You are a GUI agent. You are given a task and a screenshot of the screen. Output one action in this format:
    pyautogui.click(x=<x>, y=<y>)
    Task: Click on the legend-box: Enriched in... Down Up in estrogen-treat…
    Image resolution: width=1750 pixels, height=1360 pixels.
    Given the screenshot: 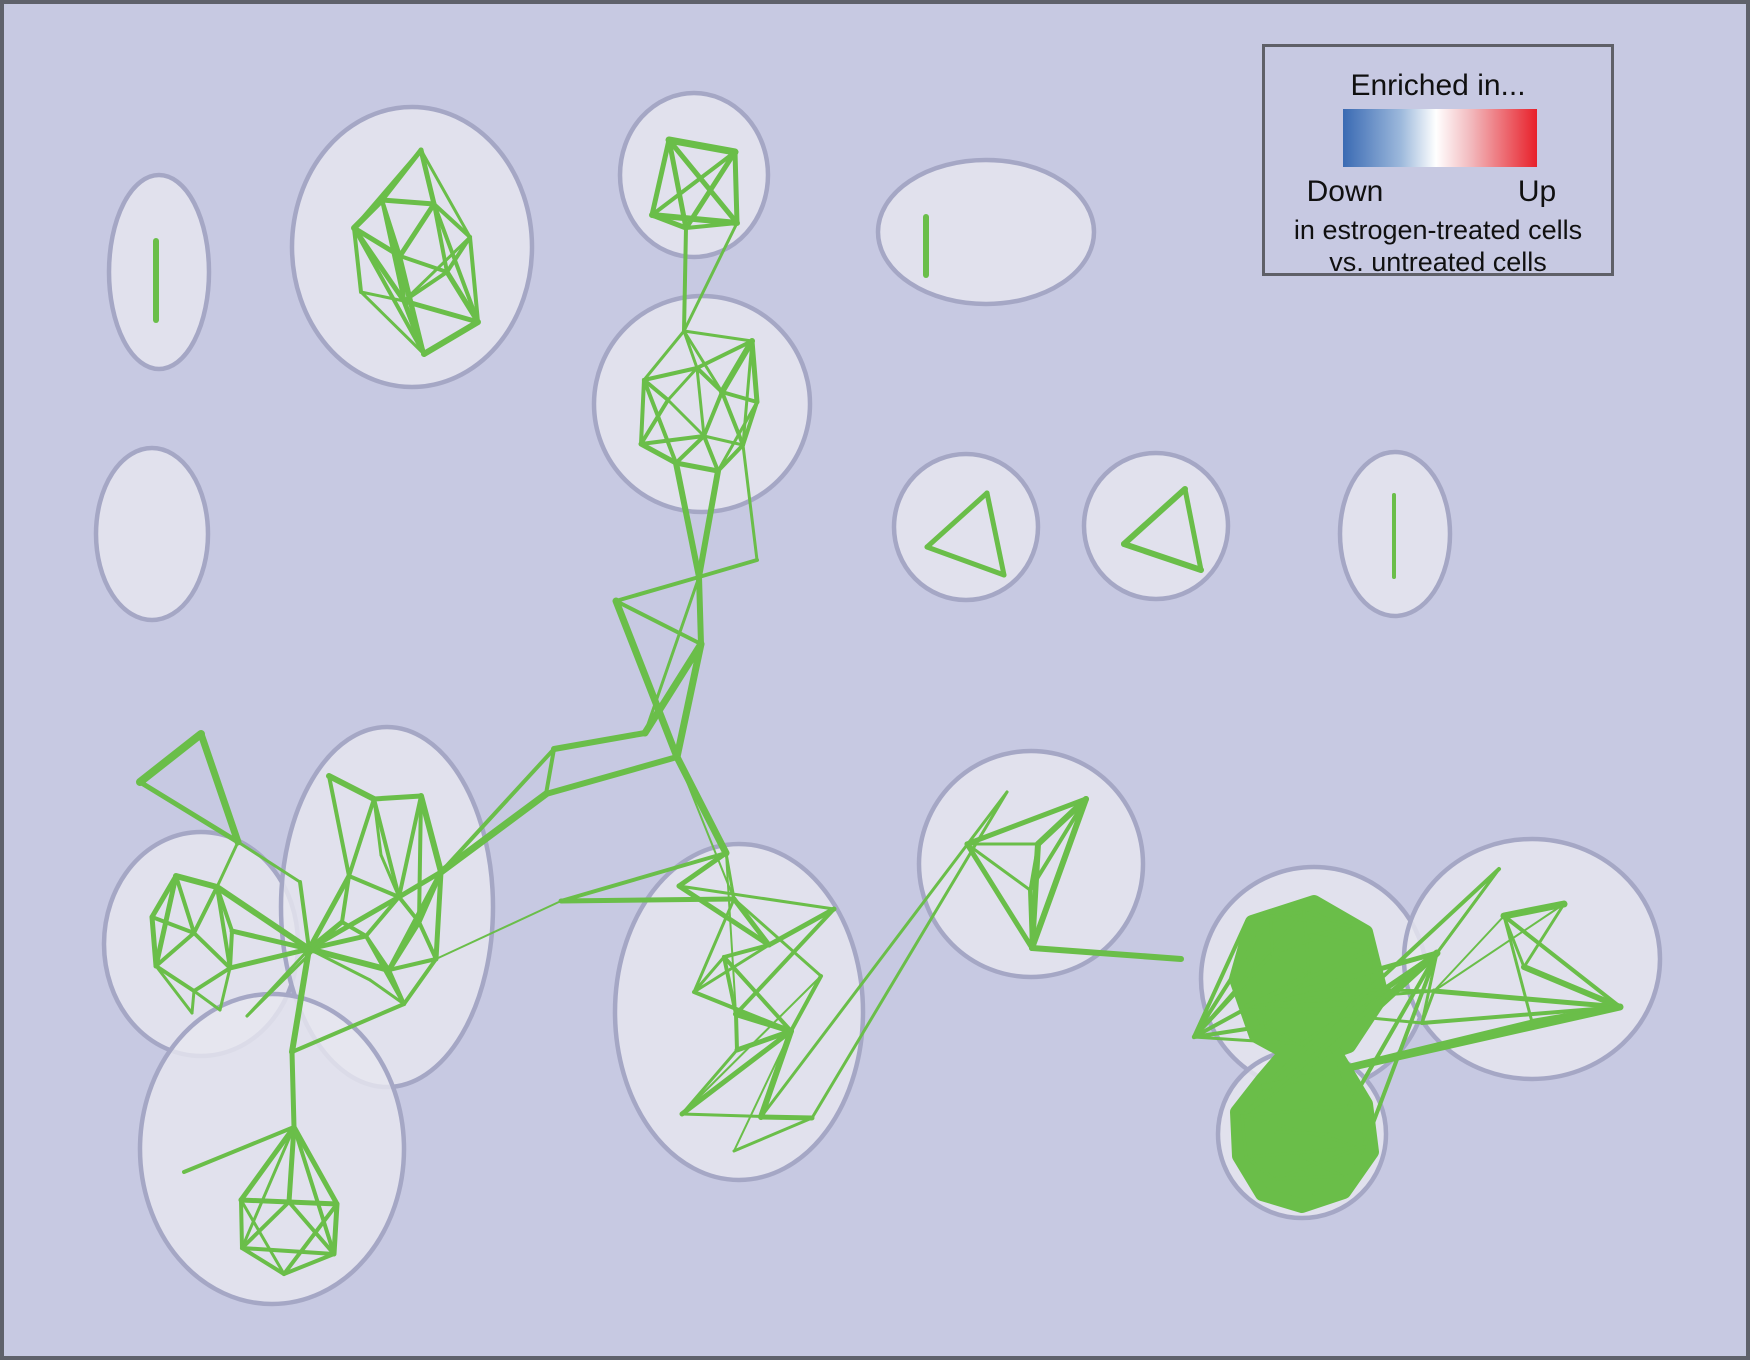 What is the action you would take?
    pyautogui.click(x=1438, y=160)
    